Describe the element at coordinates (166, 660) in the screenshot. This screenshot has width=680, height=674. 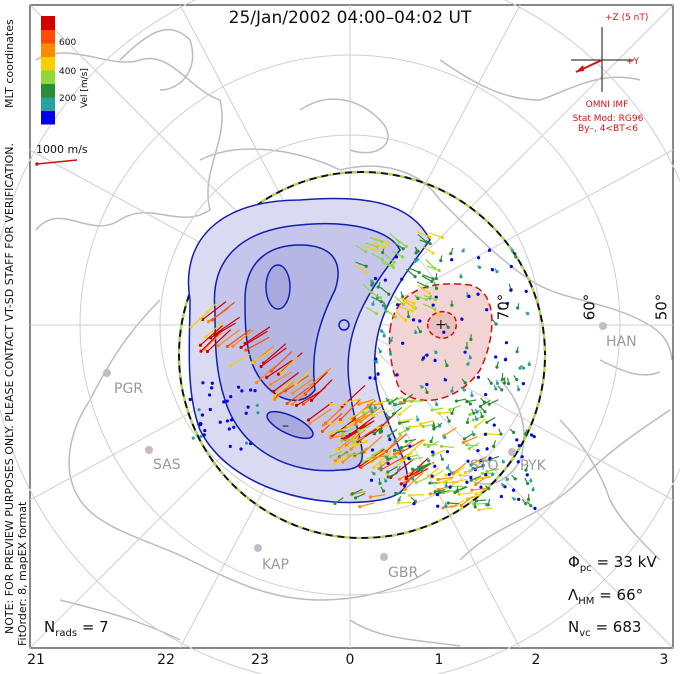
I see `mlt-tick-22: 22` at that location.